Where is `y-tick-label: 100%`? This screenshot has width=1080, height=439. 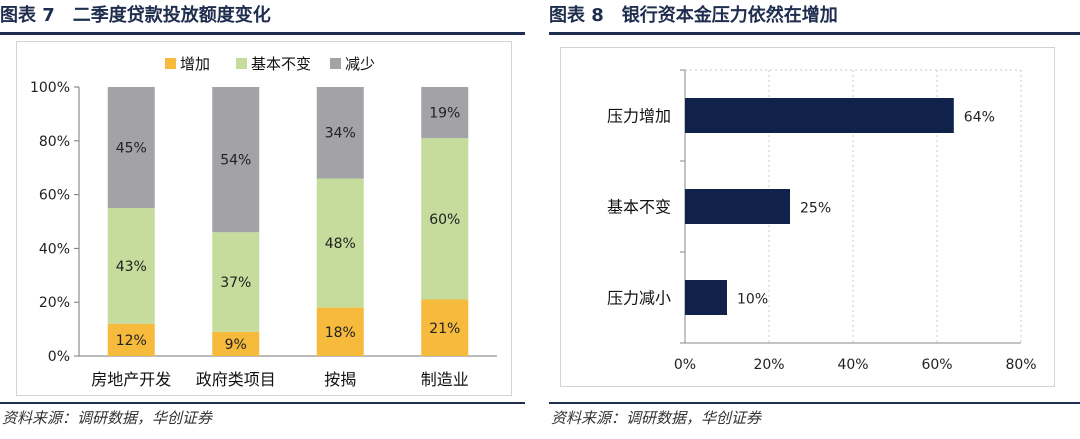
y-tick-label: 100% is located at coordinates (50, 88).